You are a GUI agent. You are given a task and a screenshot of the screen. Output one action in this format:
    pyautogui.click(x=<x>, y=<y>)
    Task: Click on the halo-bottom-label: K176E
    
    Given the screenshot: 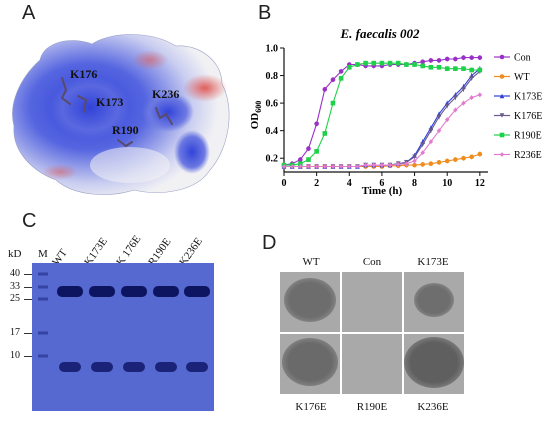 What is the action you would take?
    pyautogui.click(x=311, y=407)
    